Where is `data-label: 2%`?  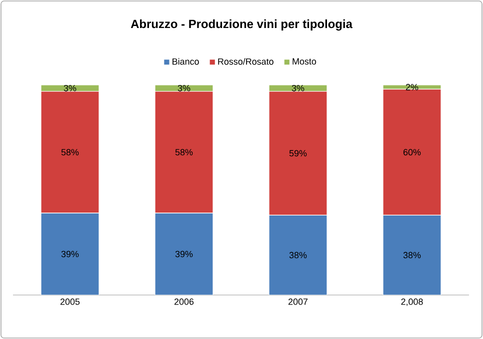 data-label: 2% is located at coordinates (412, 87).